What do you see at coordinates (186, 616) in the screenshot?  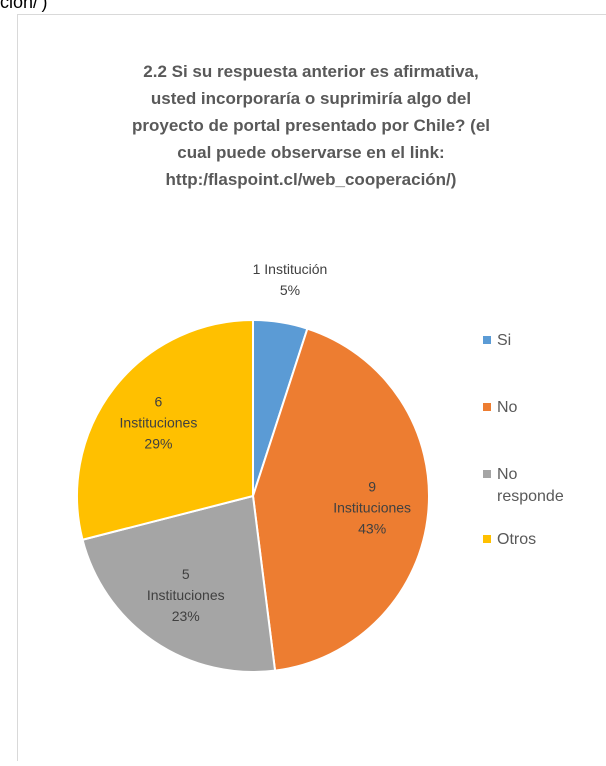 I see `data-label: 23%` at bounding box center [186, 616].